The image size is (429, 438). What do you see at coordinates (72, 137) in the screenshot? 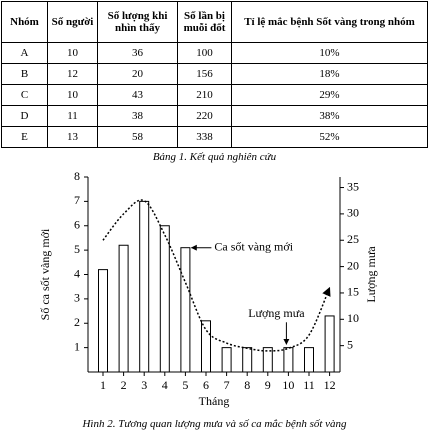
I see `table-cell: 13` at bounding box center [72, 137].